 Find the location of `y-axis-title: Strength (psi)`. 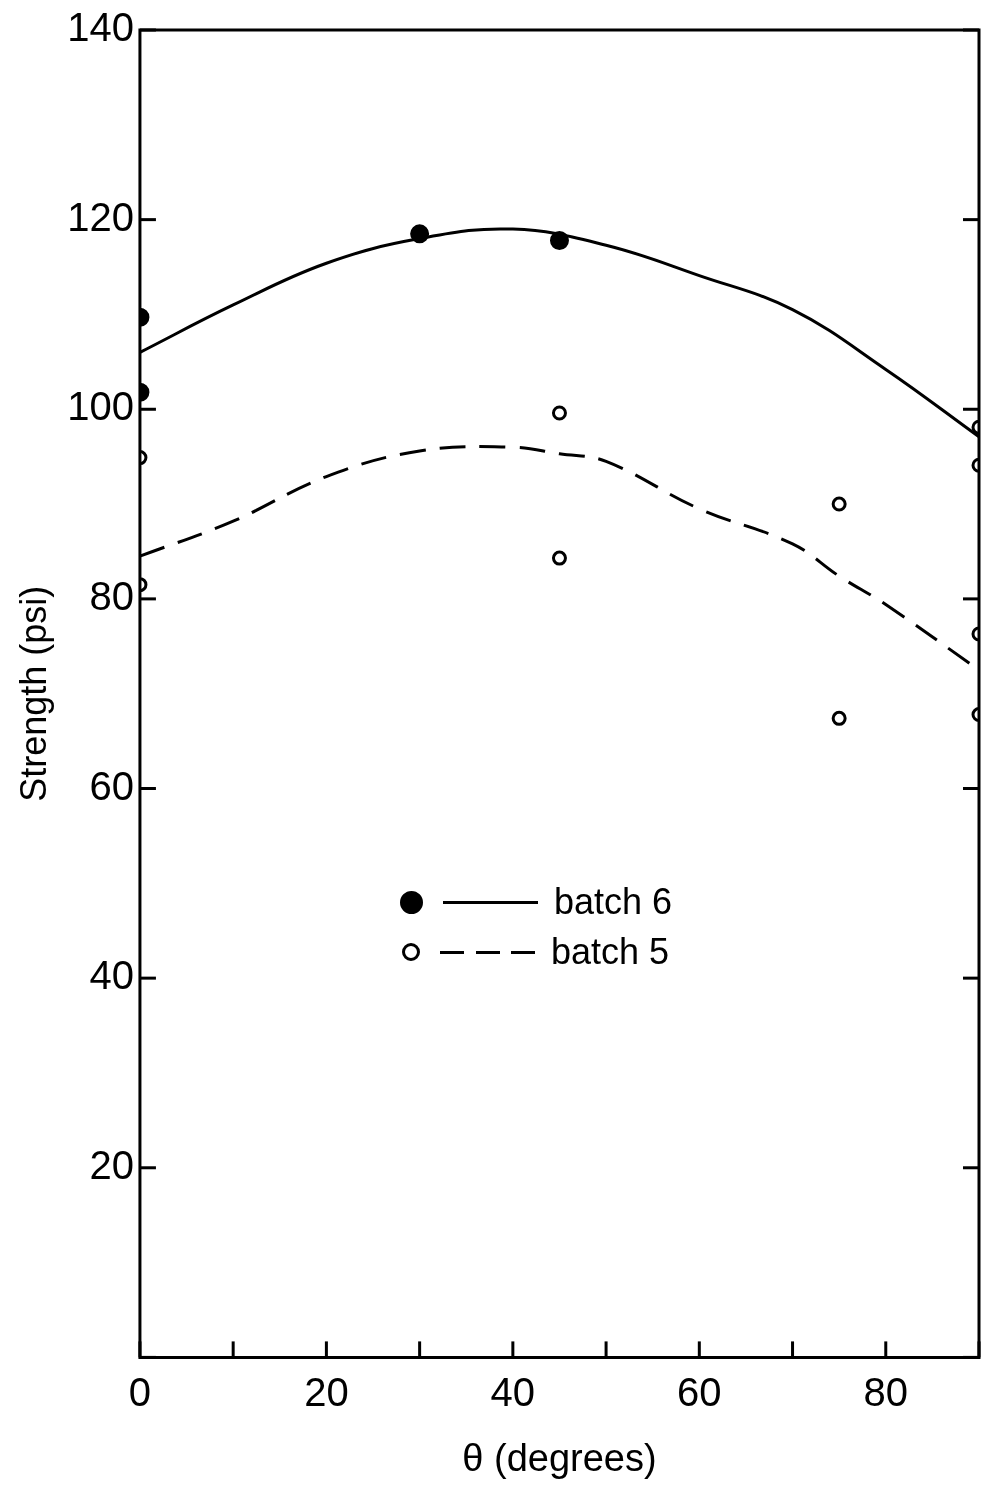

y-axis-title: Strength (psi) is located at coordinates (33, 693).